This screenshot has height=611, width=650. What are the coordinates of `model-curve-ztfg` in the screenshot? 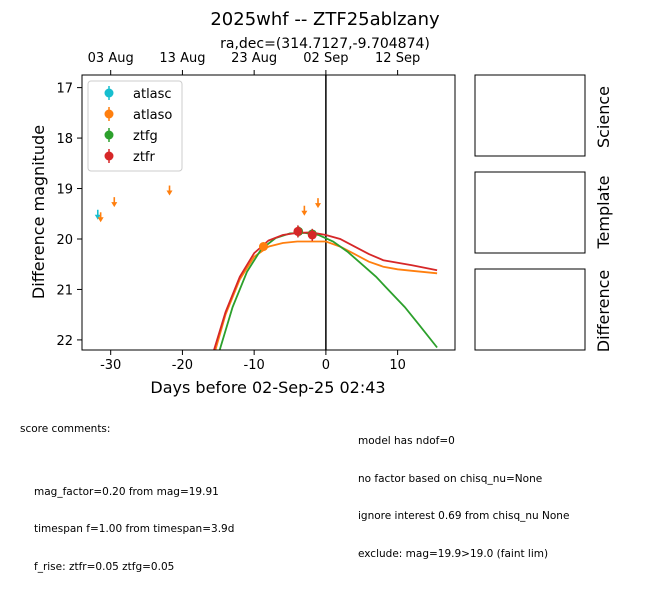 It's located at (328, 290).